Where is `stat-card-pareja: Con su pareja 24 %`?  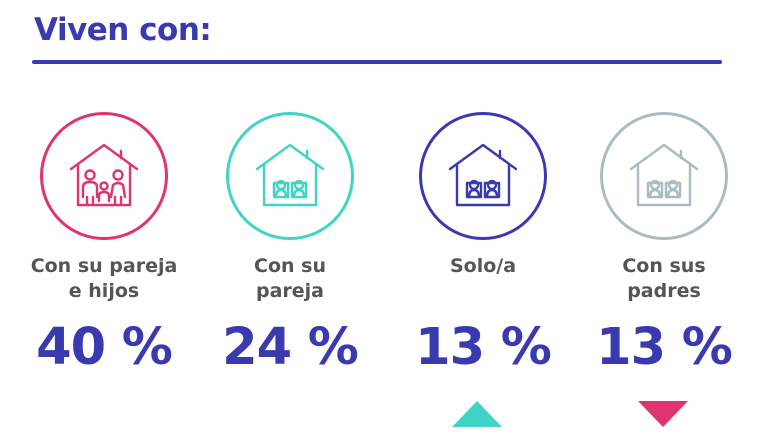
stat-card-pareja: Con su pareja 24 % is located at coordinates (290, 244).